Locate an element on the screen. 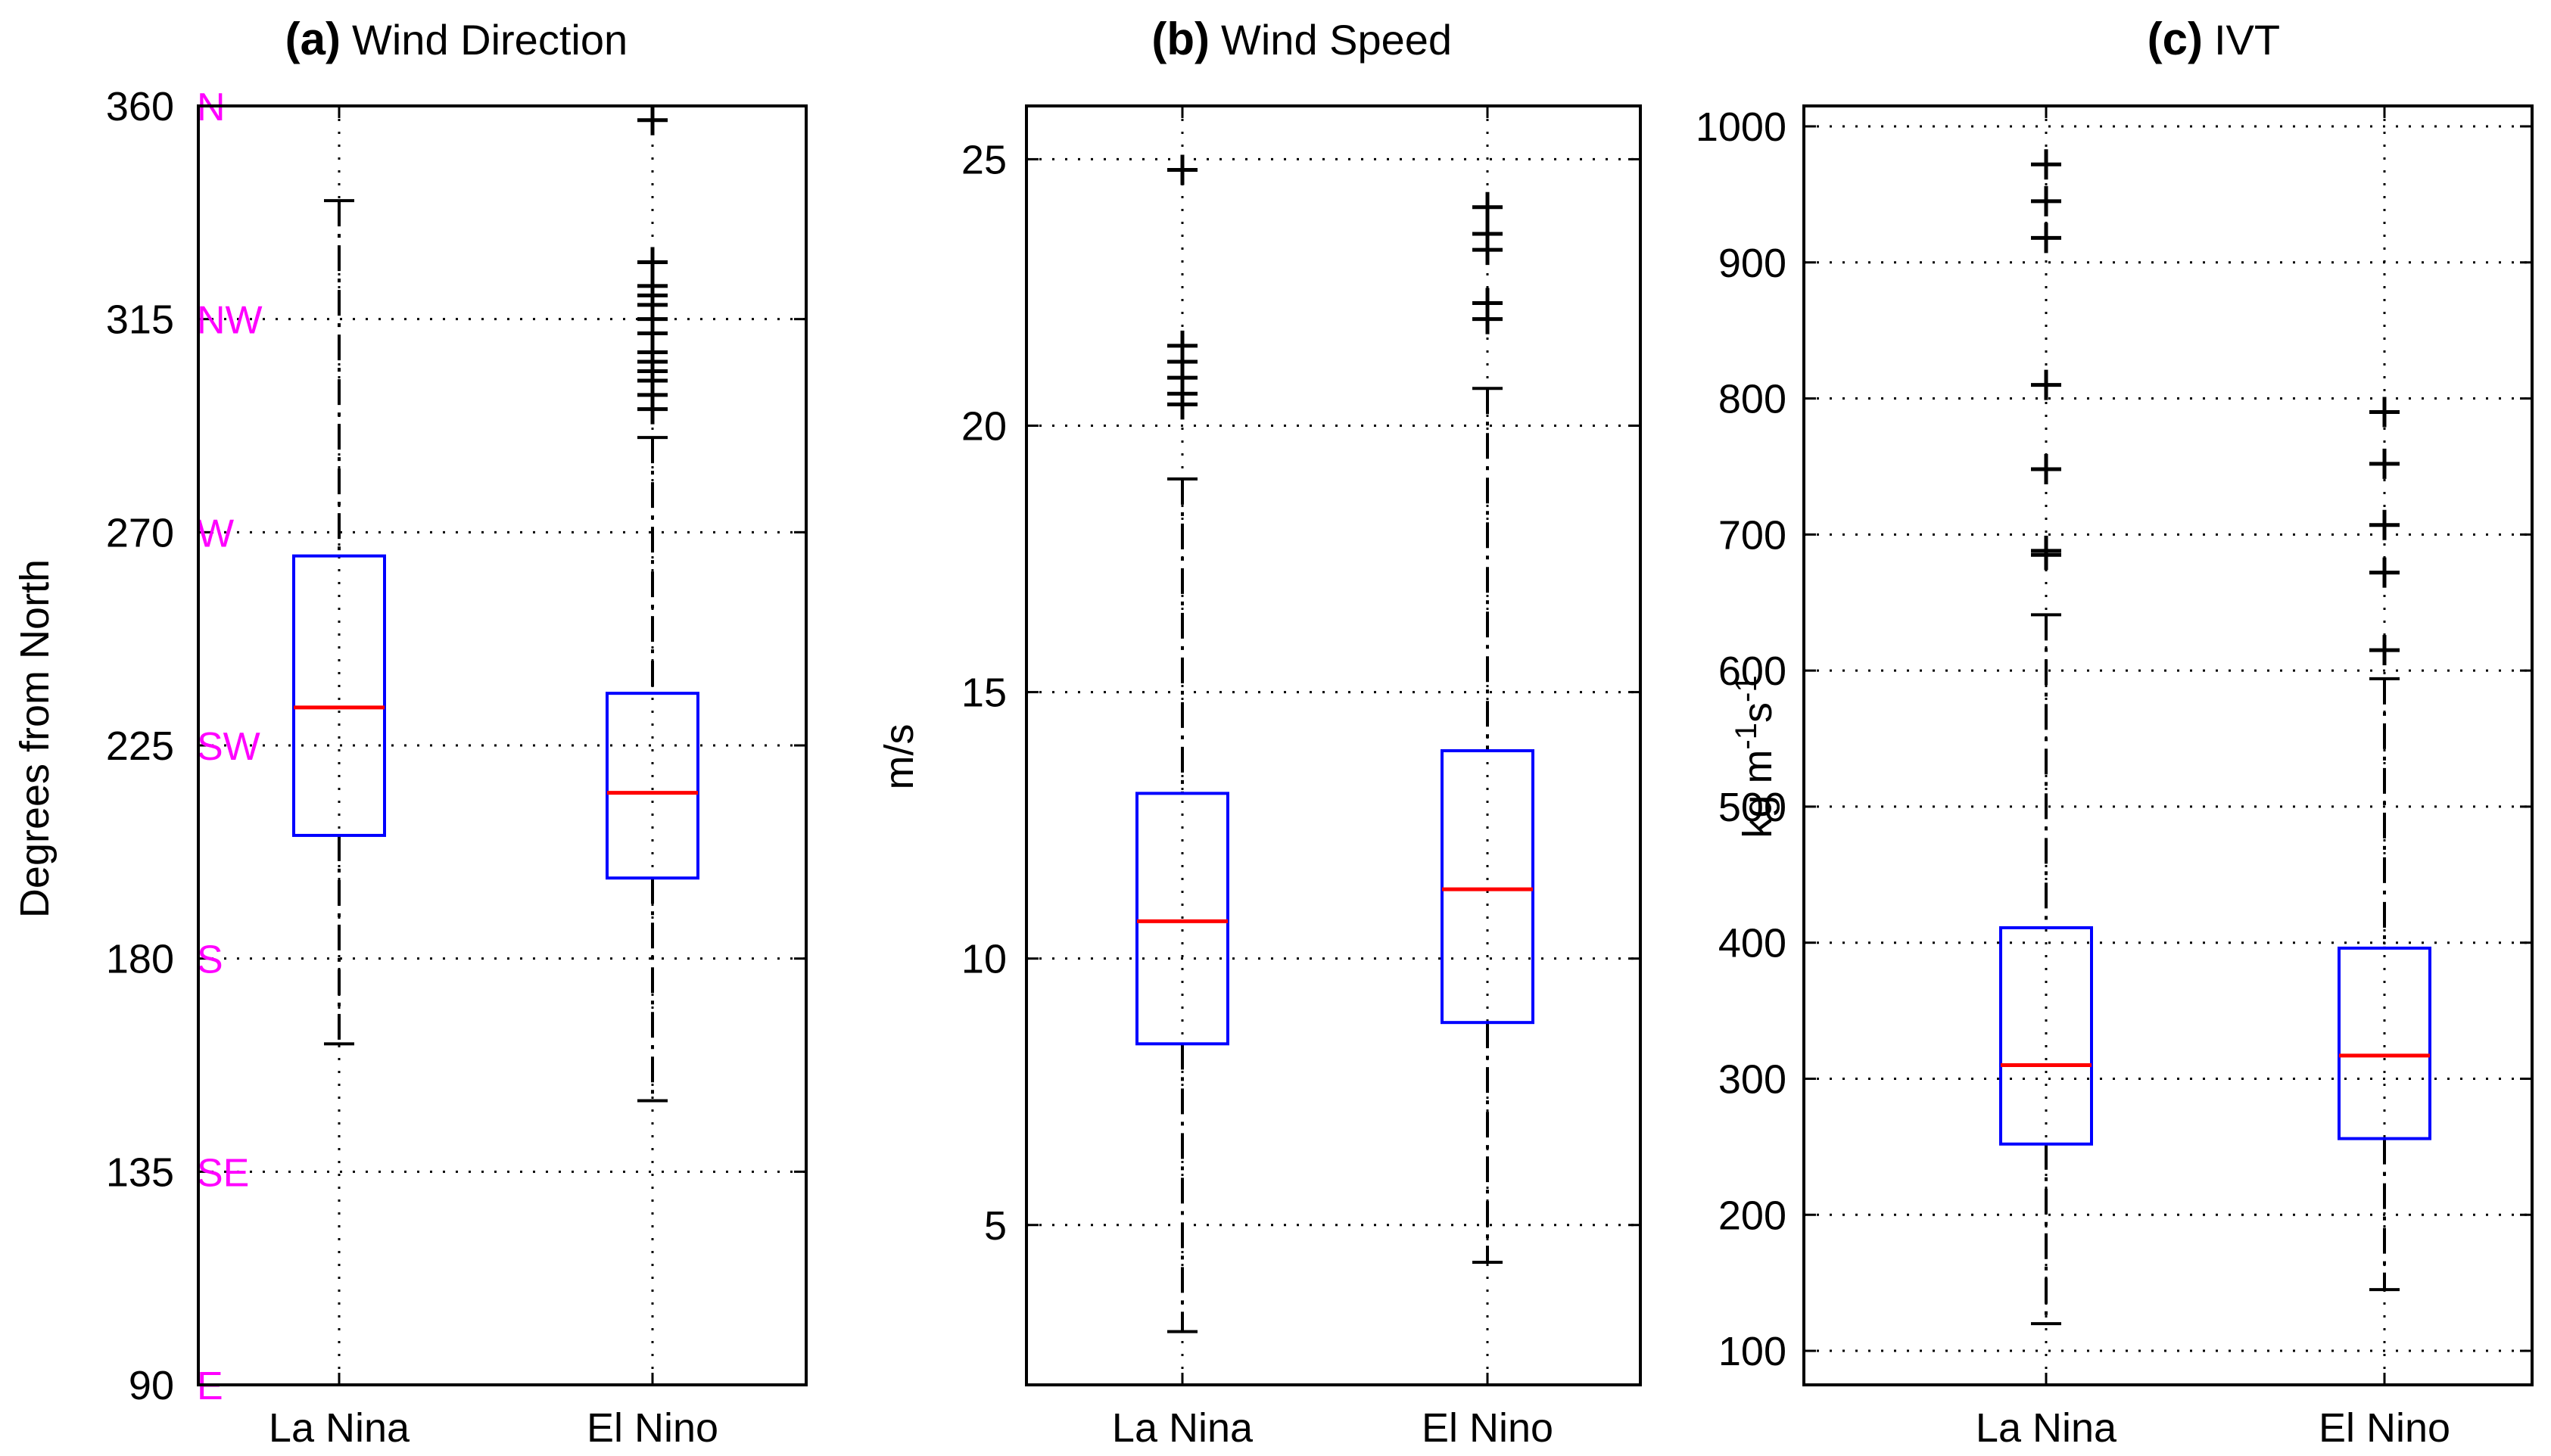 This screenshot has height=1456, width=2551. y-tick-label: 800 is located at coordinates (1752, 399).